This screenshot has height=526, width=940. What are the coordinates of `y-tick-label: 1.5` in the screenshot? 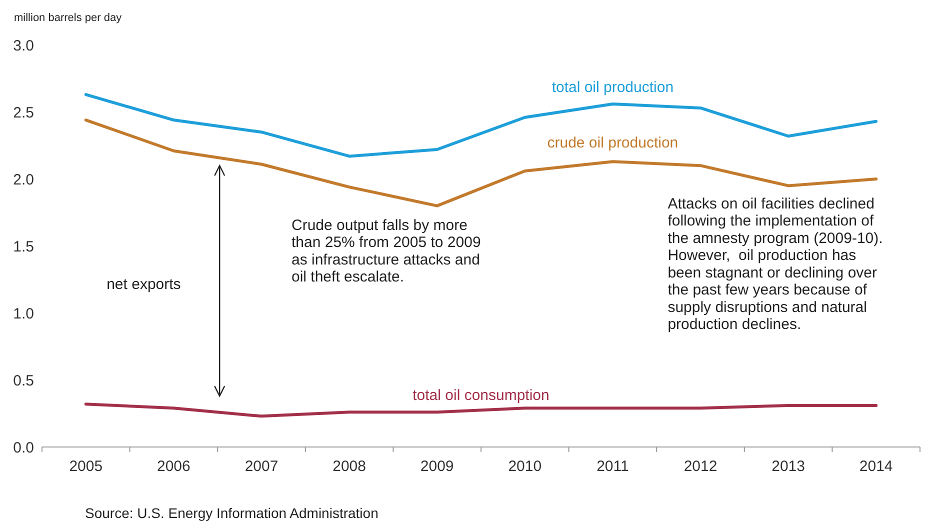 It's located at (23, 247).